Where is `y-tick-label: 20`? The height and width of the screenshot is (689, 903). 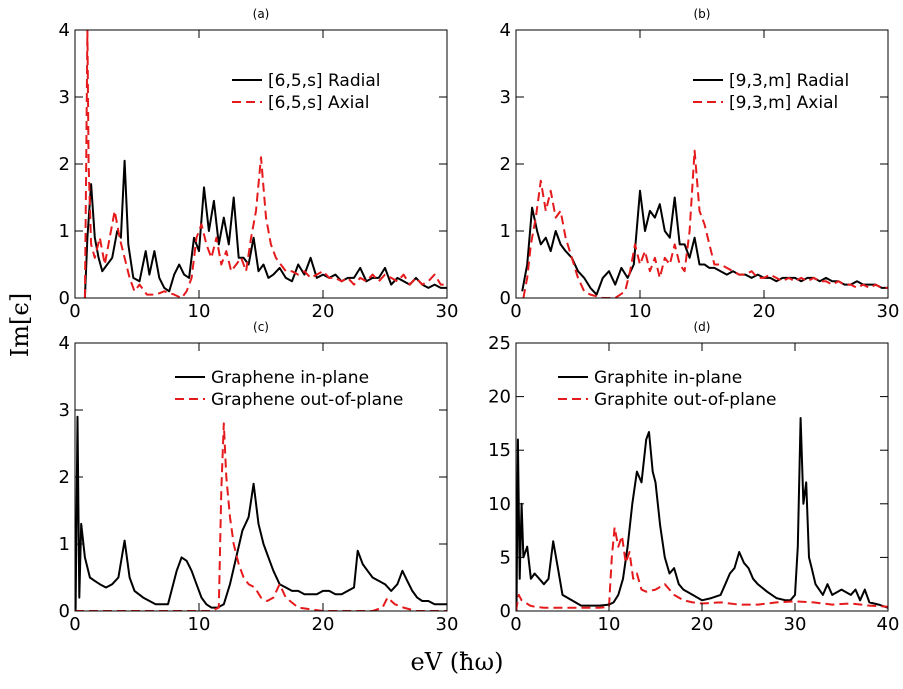 y-tick-label: 20 is located at coordinates (499, 397).